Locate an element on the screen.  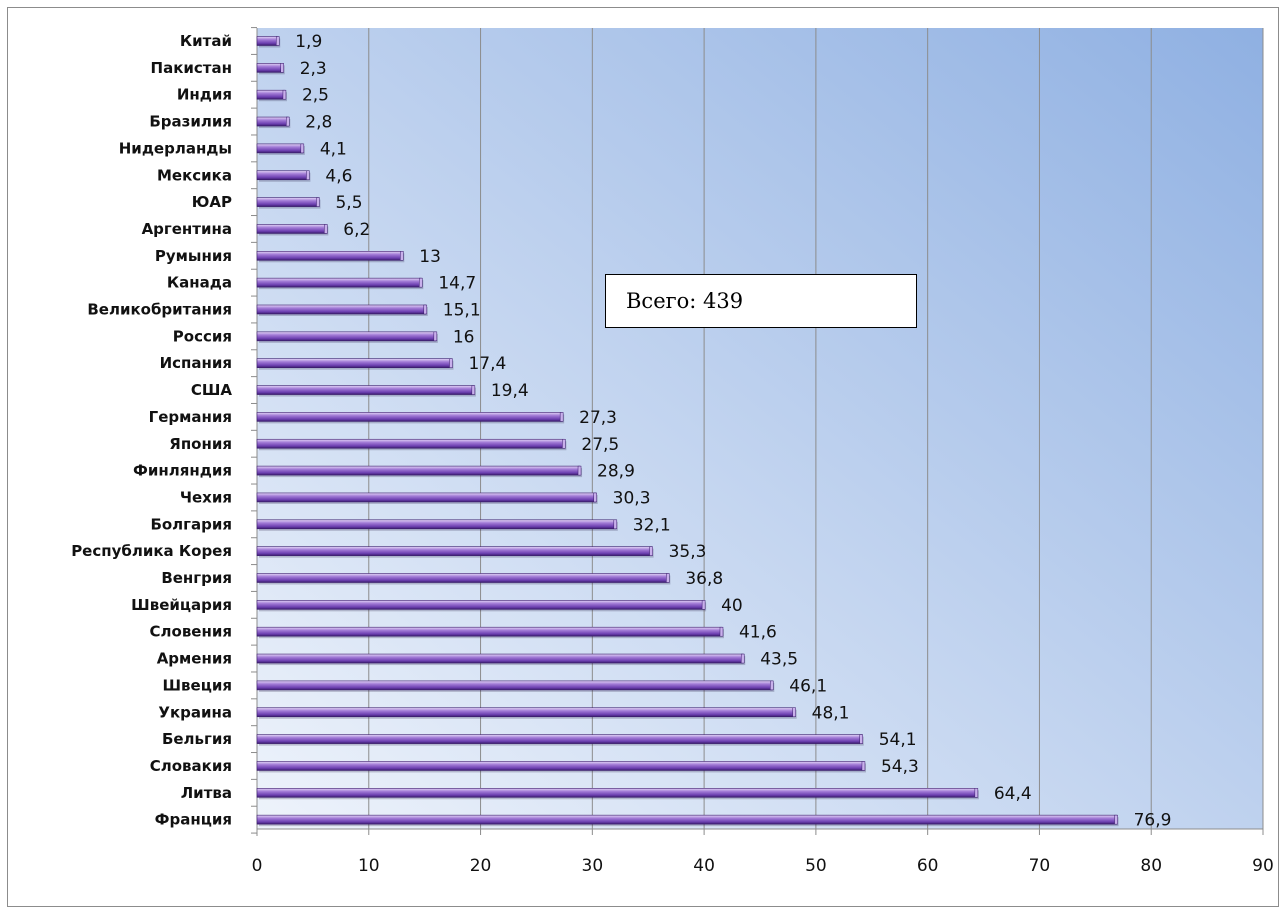
value-label: 19,4 is located at coordinates (510, 391).